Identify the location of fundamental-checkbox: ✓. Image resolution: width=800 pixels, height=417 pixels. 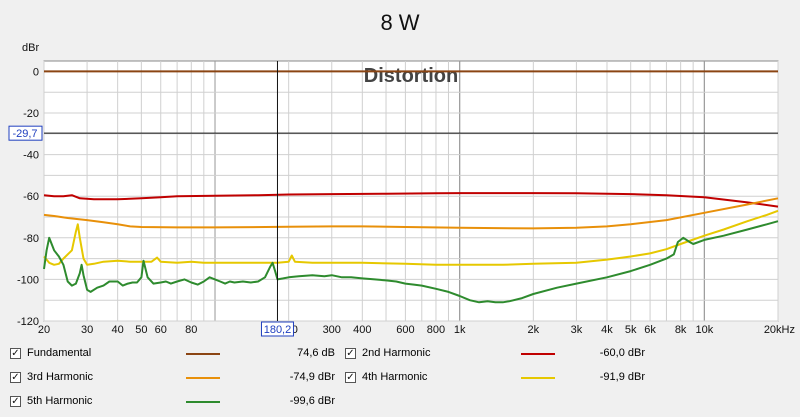
(15, 353).